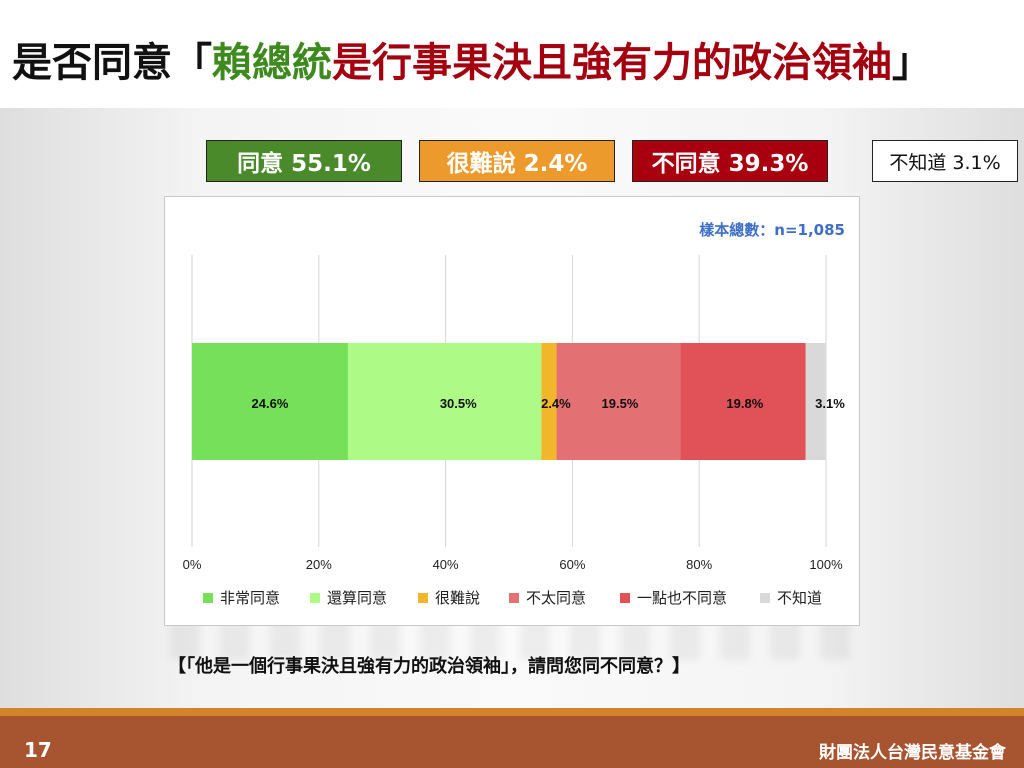 This screenshot has height=768, width=1024. Describe the element at coordinates (730, 161) in the screenshot. I see `summary-disagree-box: 不同意 39.3%` at that location.